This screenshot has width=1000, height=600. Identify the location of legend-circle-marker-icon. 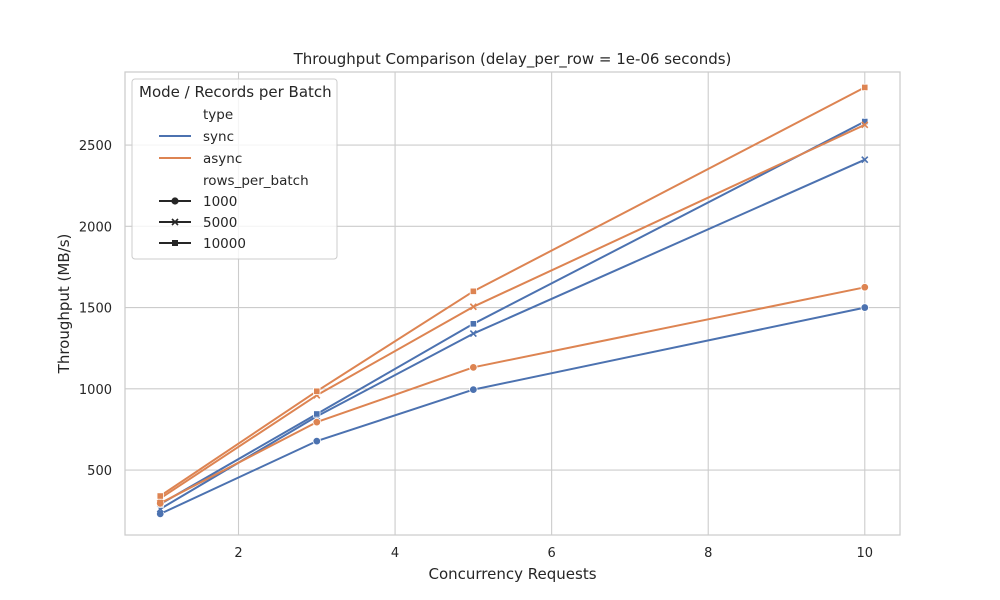
(175, 201).